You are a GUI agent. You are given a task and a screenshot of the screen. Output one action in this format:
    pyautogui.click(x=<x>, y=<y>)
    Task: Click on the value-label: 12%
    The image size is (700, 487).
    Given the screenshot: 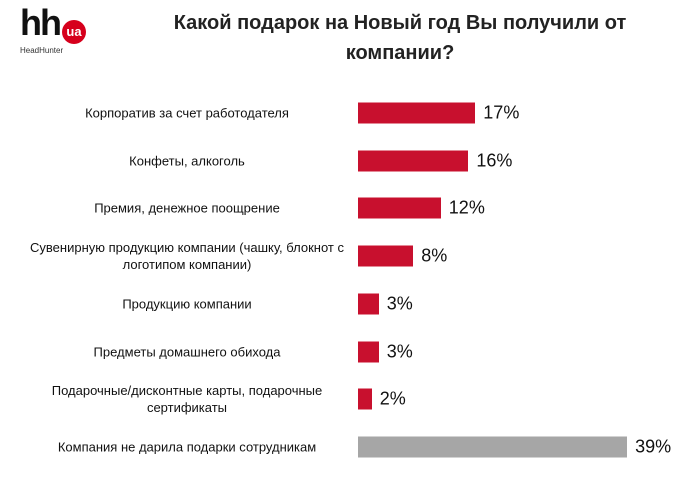 What is the action you would take?
    pyautogui.click(x=466, y=207)
    